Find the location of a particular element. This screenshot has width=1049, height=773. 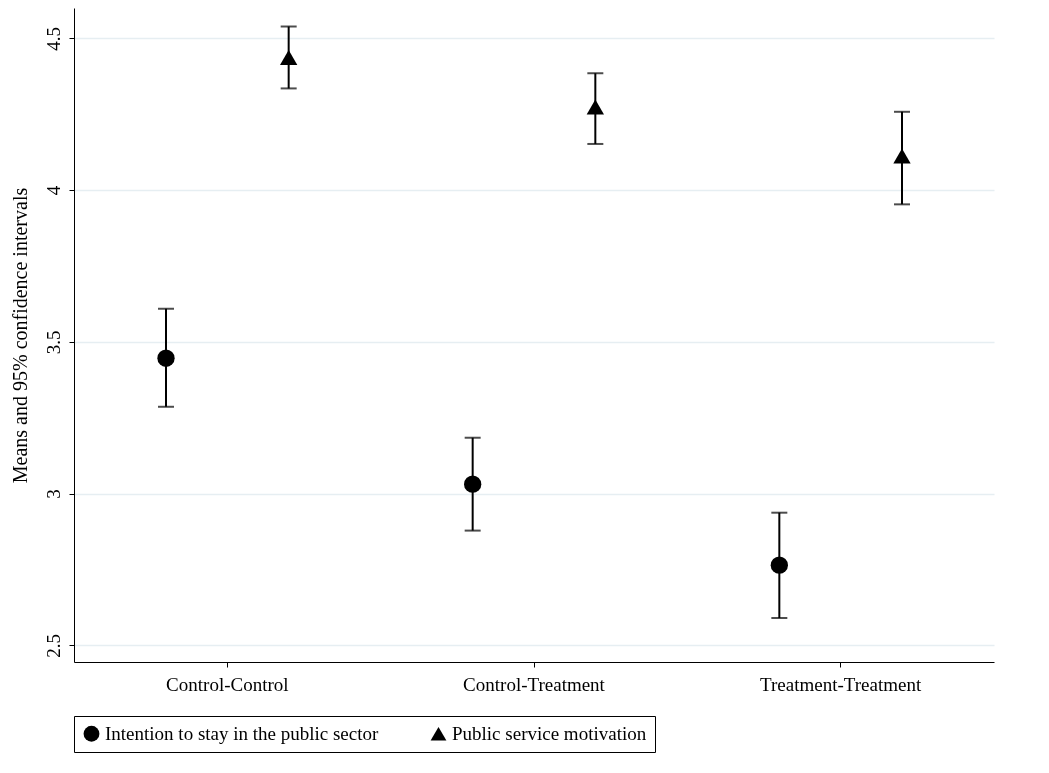

y-tick-label: 4.5 is located at coordinates (53, 38).